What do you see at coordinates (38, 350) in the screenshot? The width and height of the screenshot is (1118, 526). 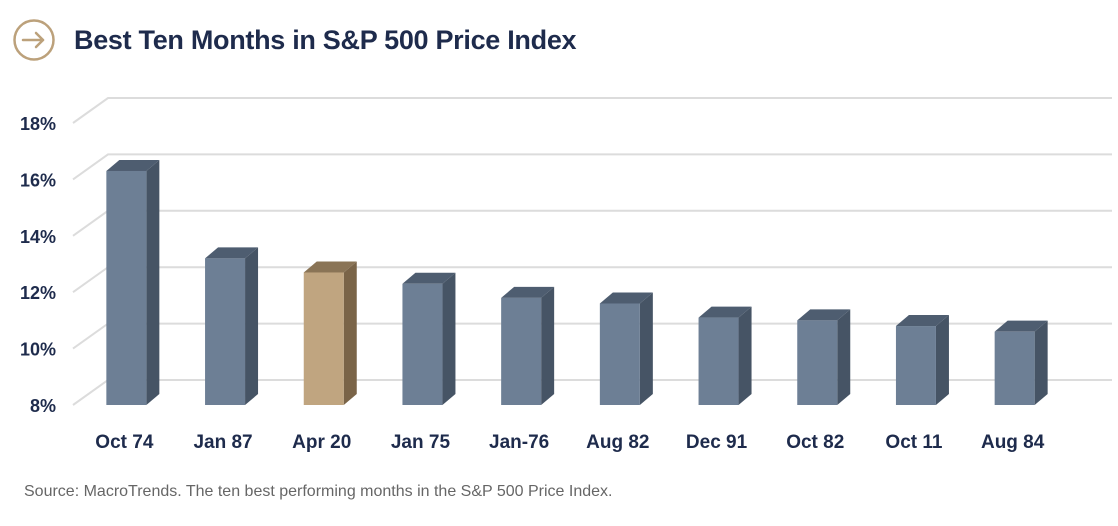 I see `y-tick-label: 10%` at bounding box center [38, 350].